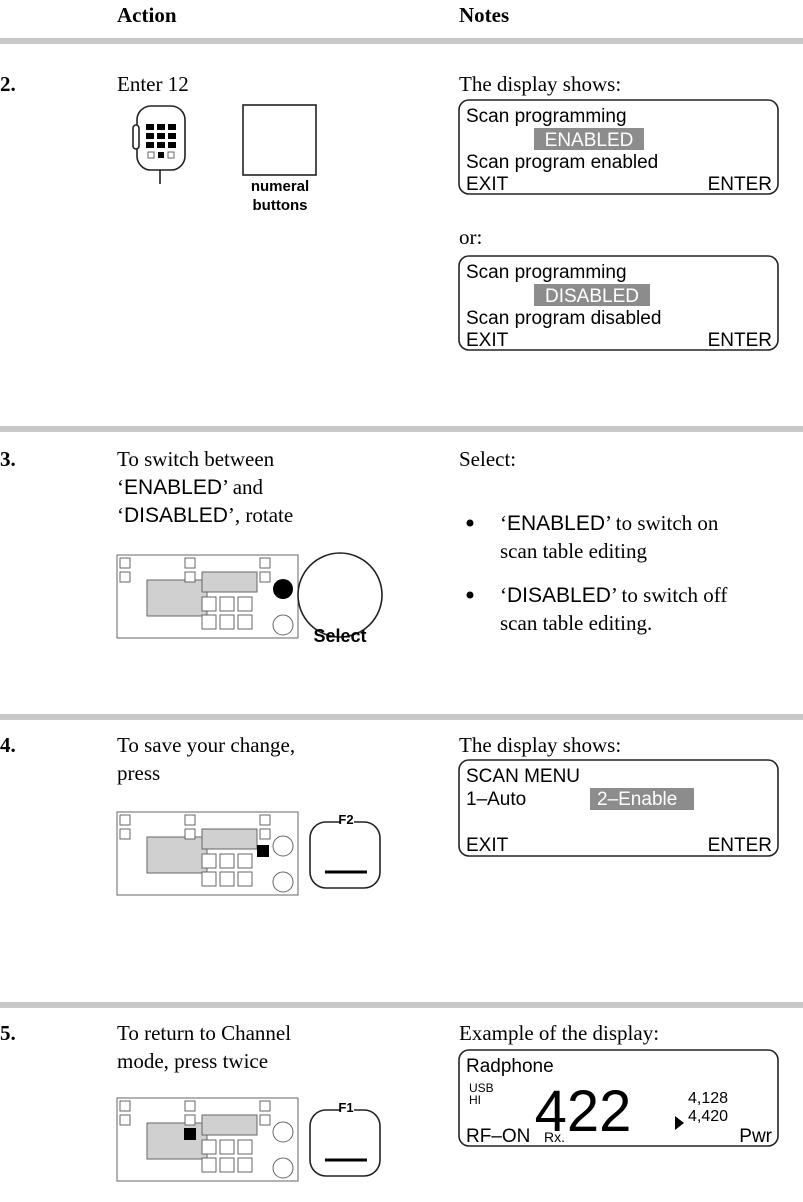  Describe the element at coordinates (523, 776) in the screenshot. I see `display-line: SCAN MENU` at that location.